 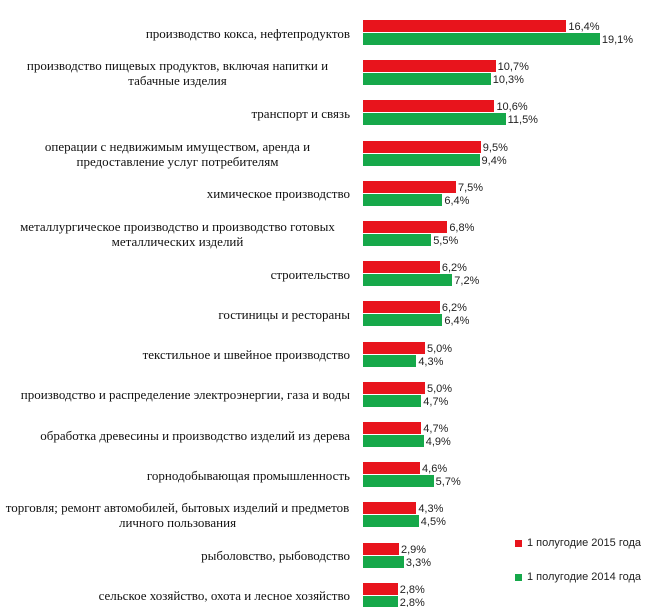 What do you see at coordinates (508, 80) in the screenshot?
I see `value-label: 10,3%` at bounding box center [508, 80].